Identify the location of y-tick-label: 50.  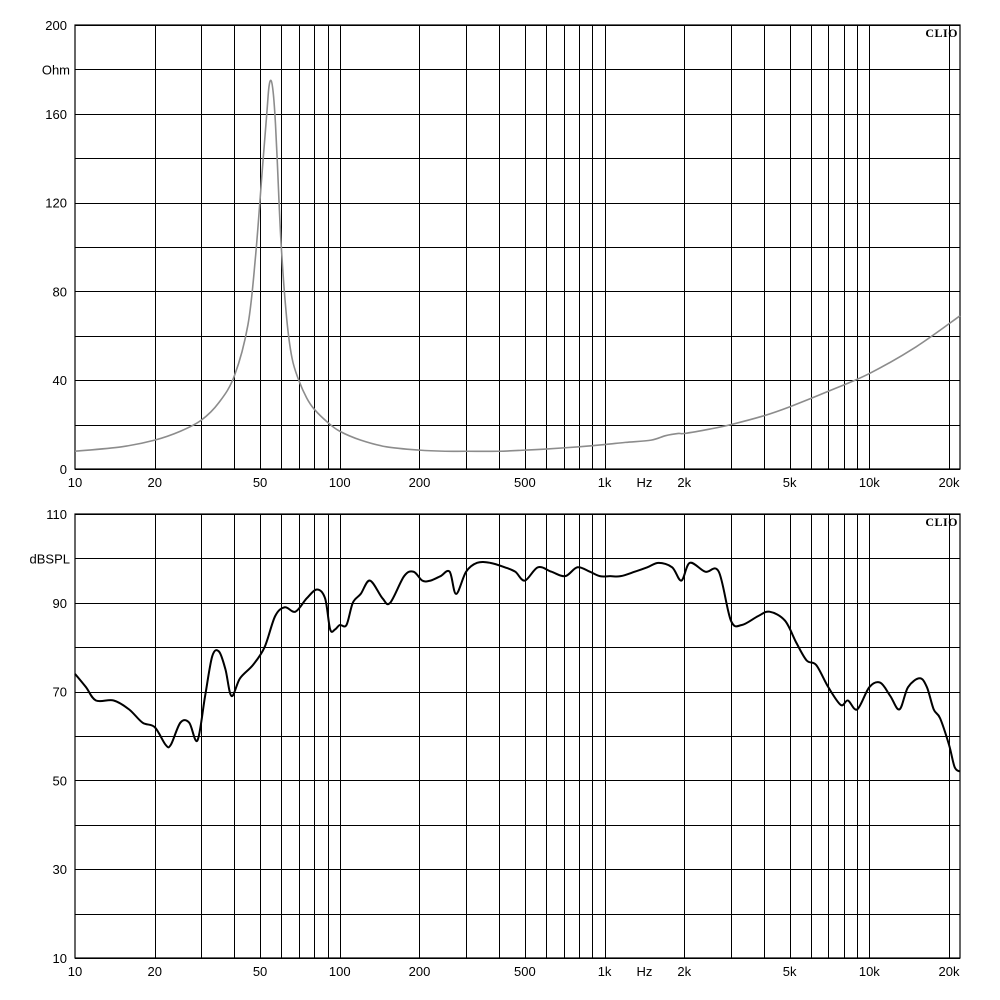
(60, 780).